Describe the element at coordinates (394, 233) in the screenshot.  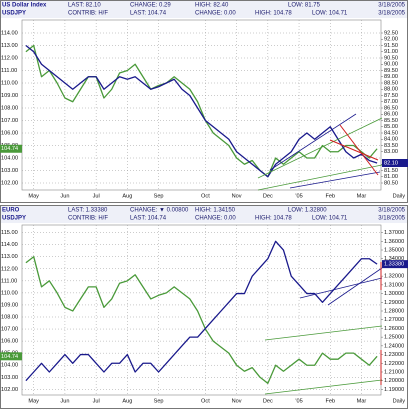
I see `y2-tick-label: 1.37000` at that location.